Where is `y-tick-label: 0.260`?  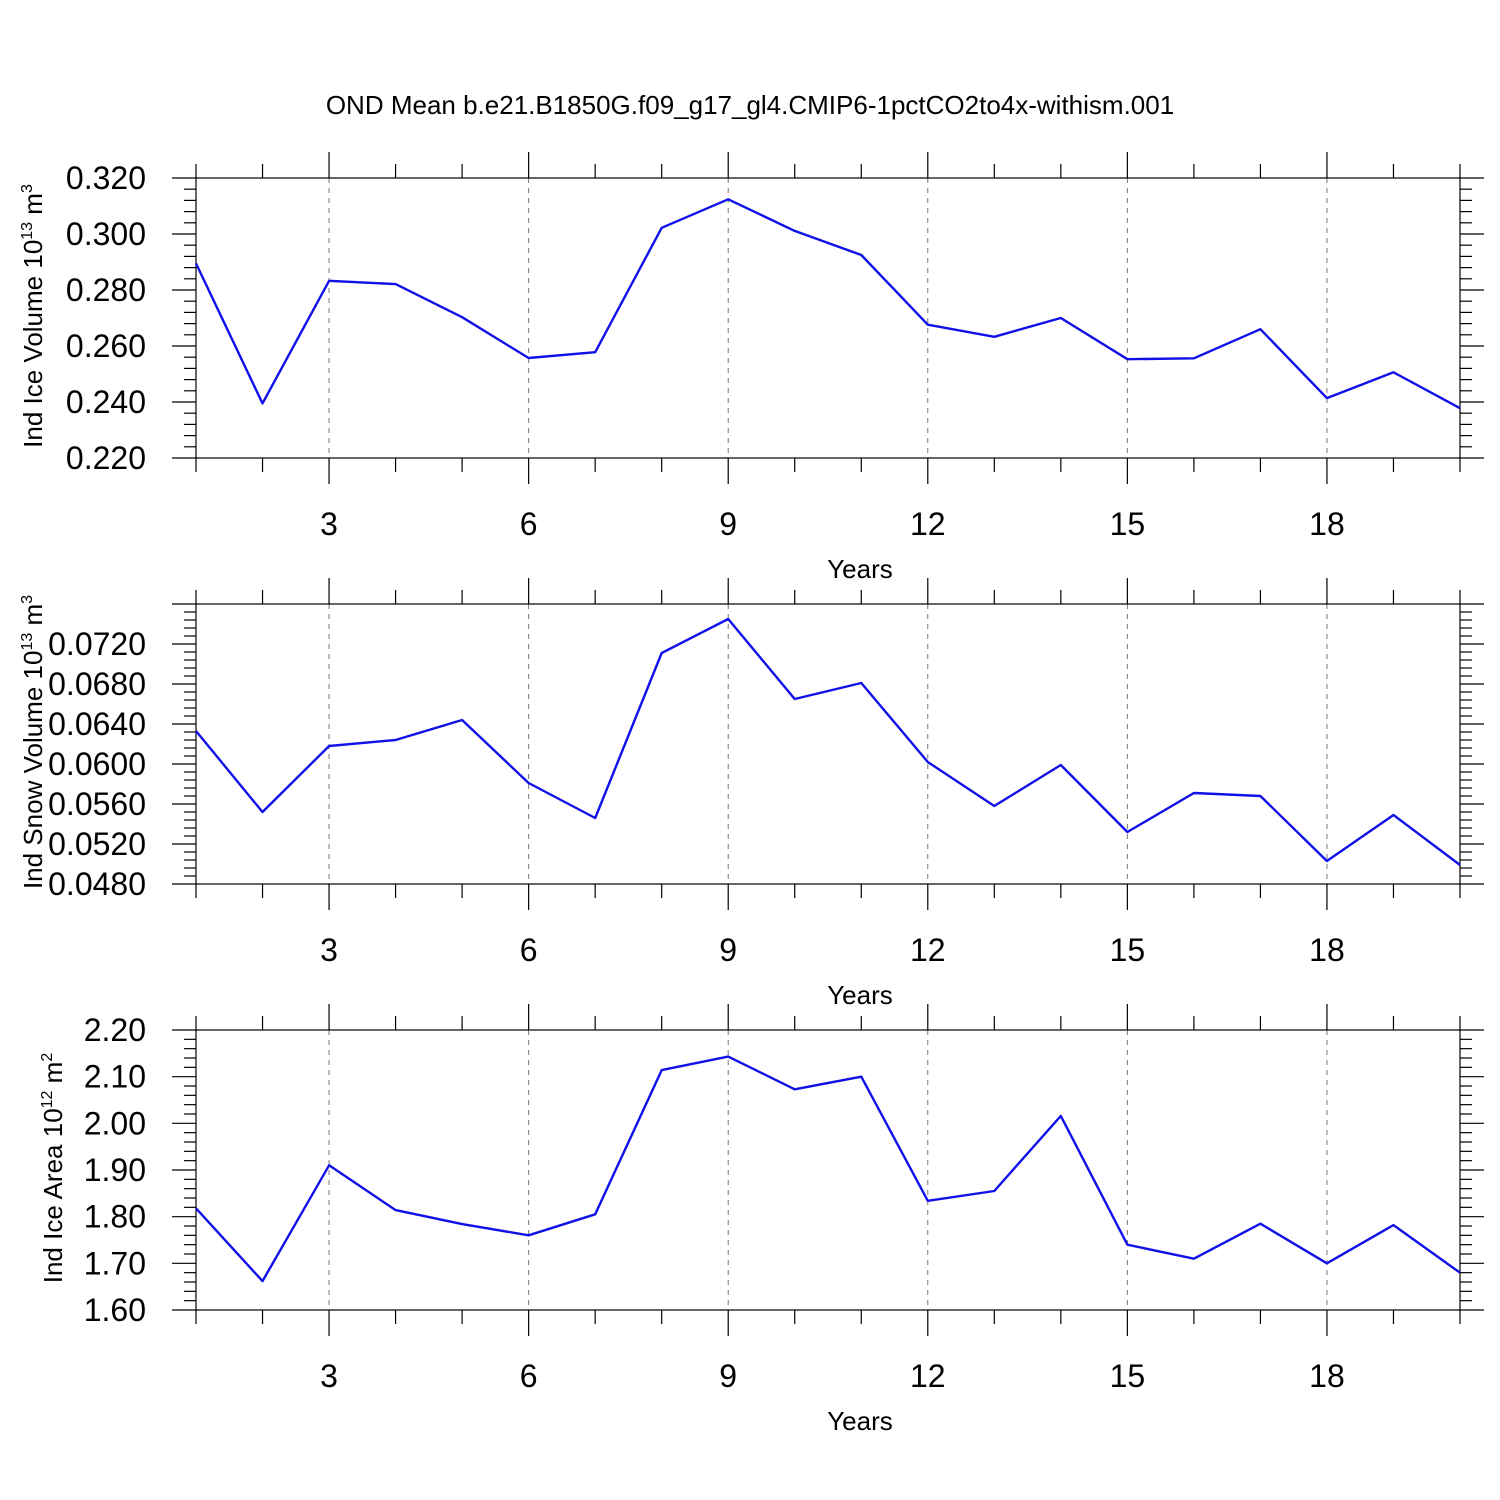
y-tick-label: 0.260 is located at coordinates (106, 346).